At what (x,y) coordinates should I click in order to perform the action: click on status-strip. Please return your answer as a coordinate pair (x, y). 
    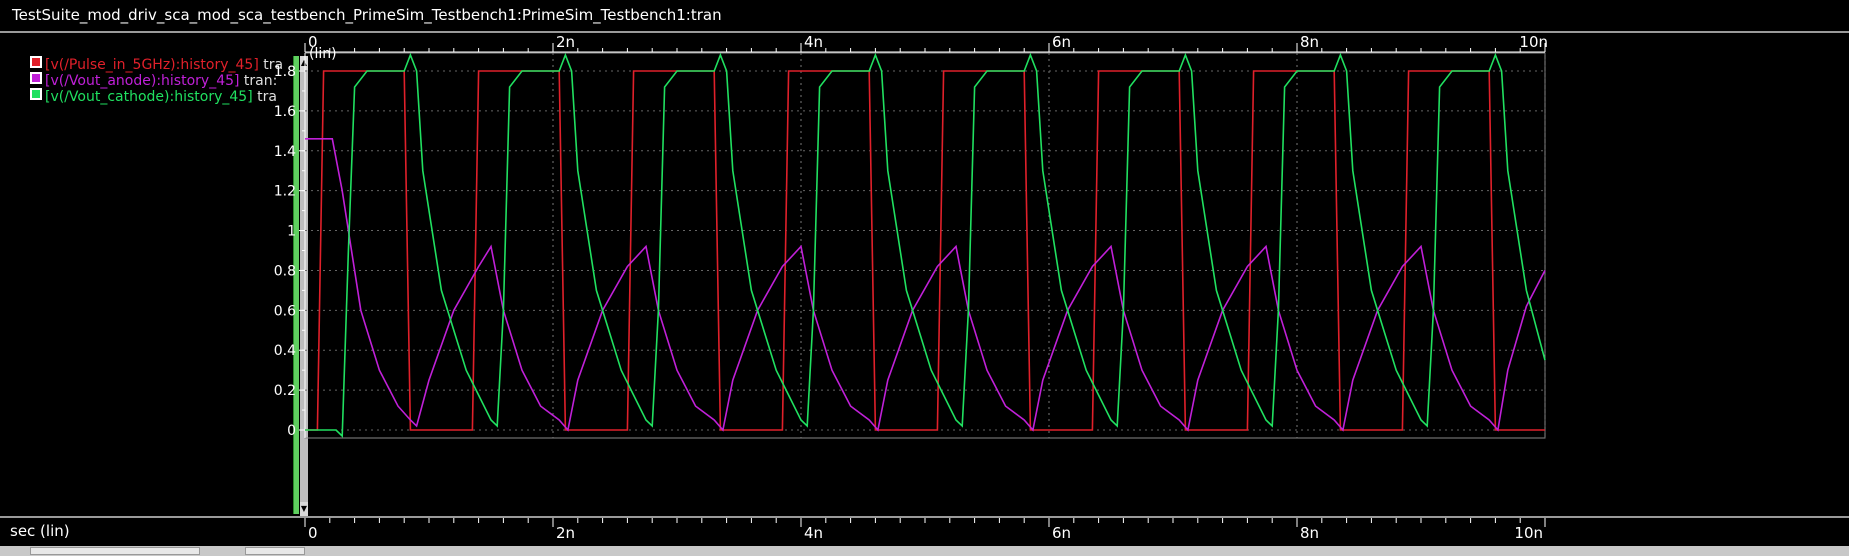
    Looking at the image, I should click on (924, 551).